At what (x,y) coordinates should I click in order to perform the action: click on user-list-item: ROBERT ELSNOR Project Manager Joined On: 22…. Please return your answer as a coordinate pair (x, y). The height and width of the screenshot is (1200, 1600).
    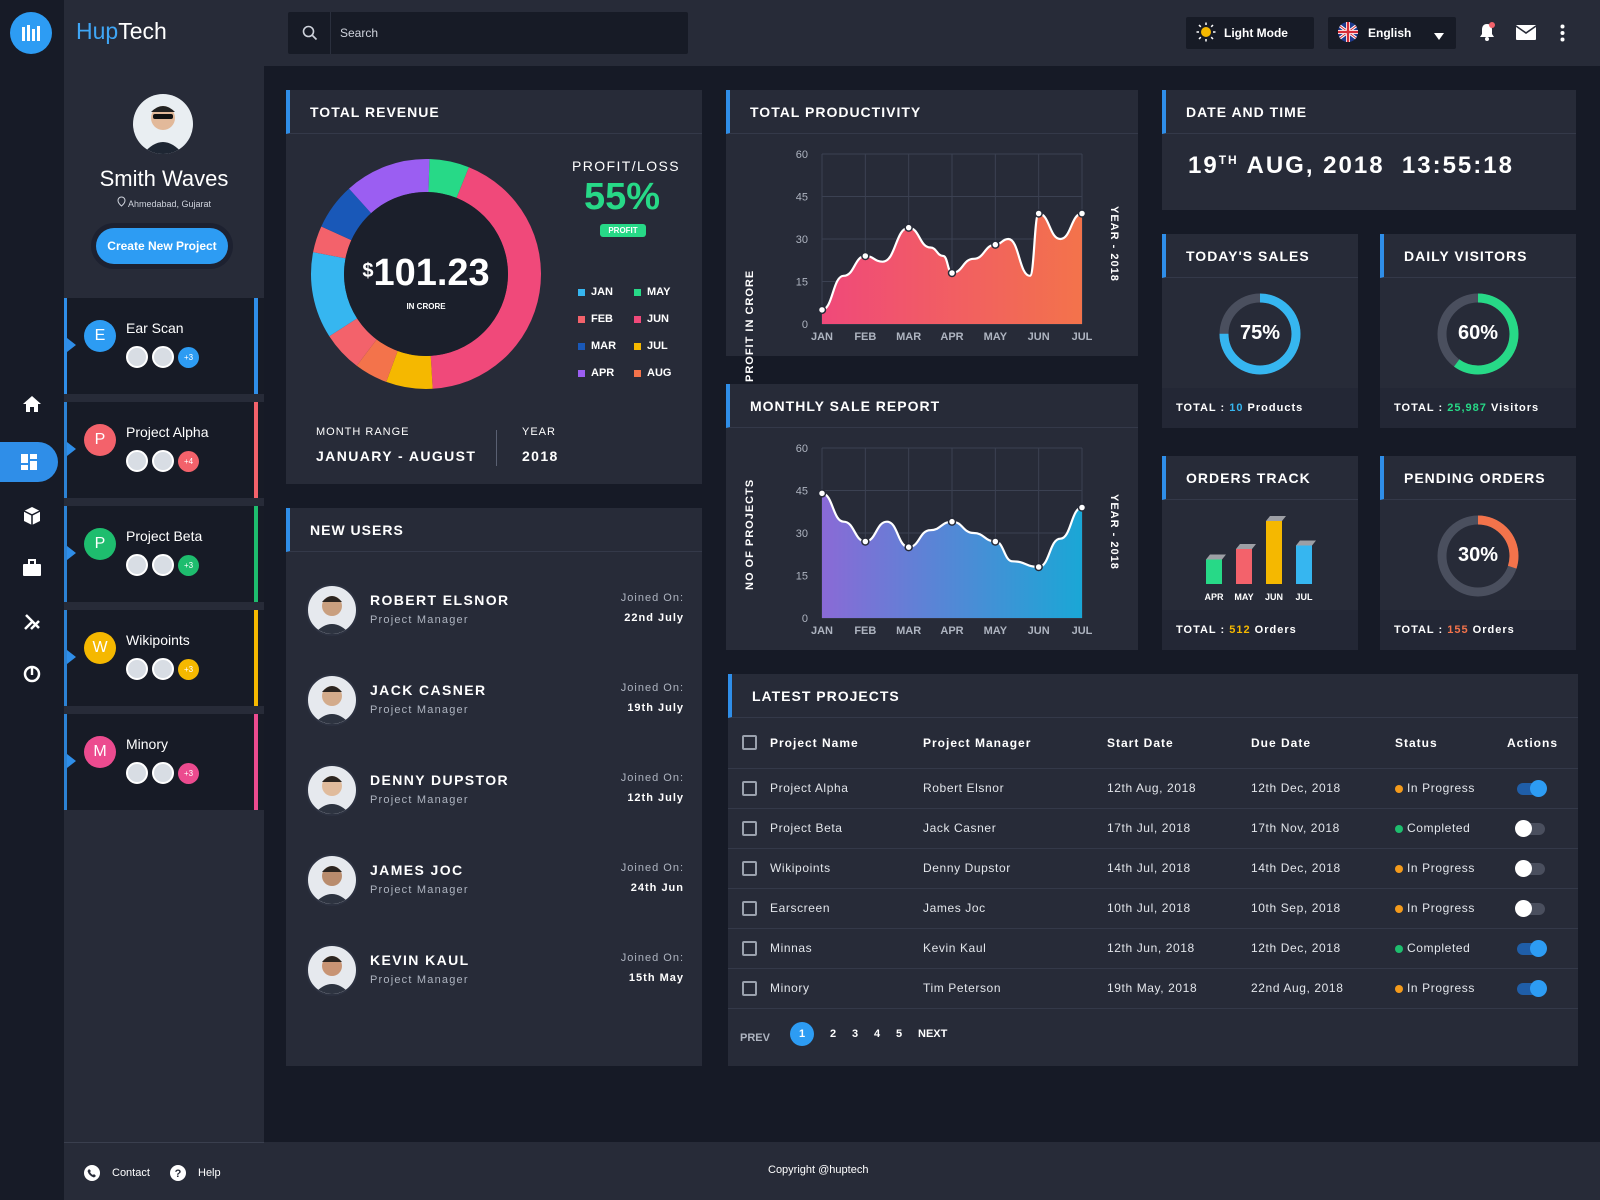
    Looking at the image, I should click on (494, 624).